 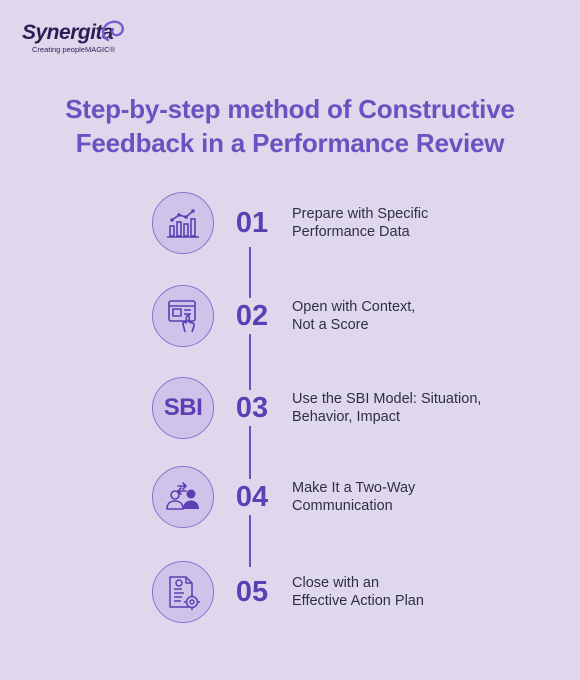 What do you see at coordinates (342, 506) in the screenshot?
I see `step-description-line-2: Communication` at bounding box center [342, 506].